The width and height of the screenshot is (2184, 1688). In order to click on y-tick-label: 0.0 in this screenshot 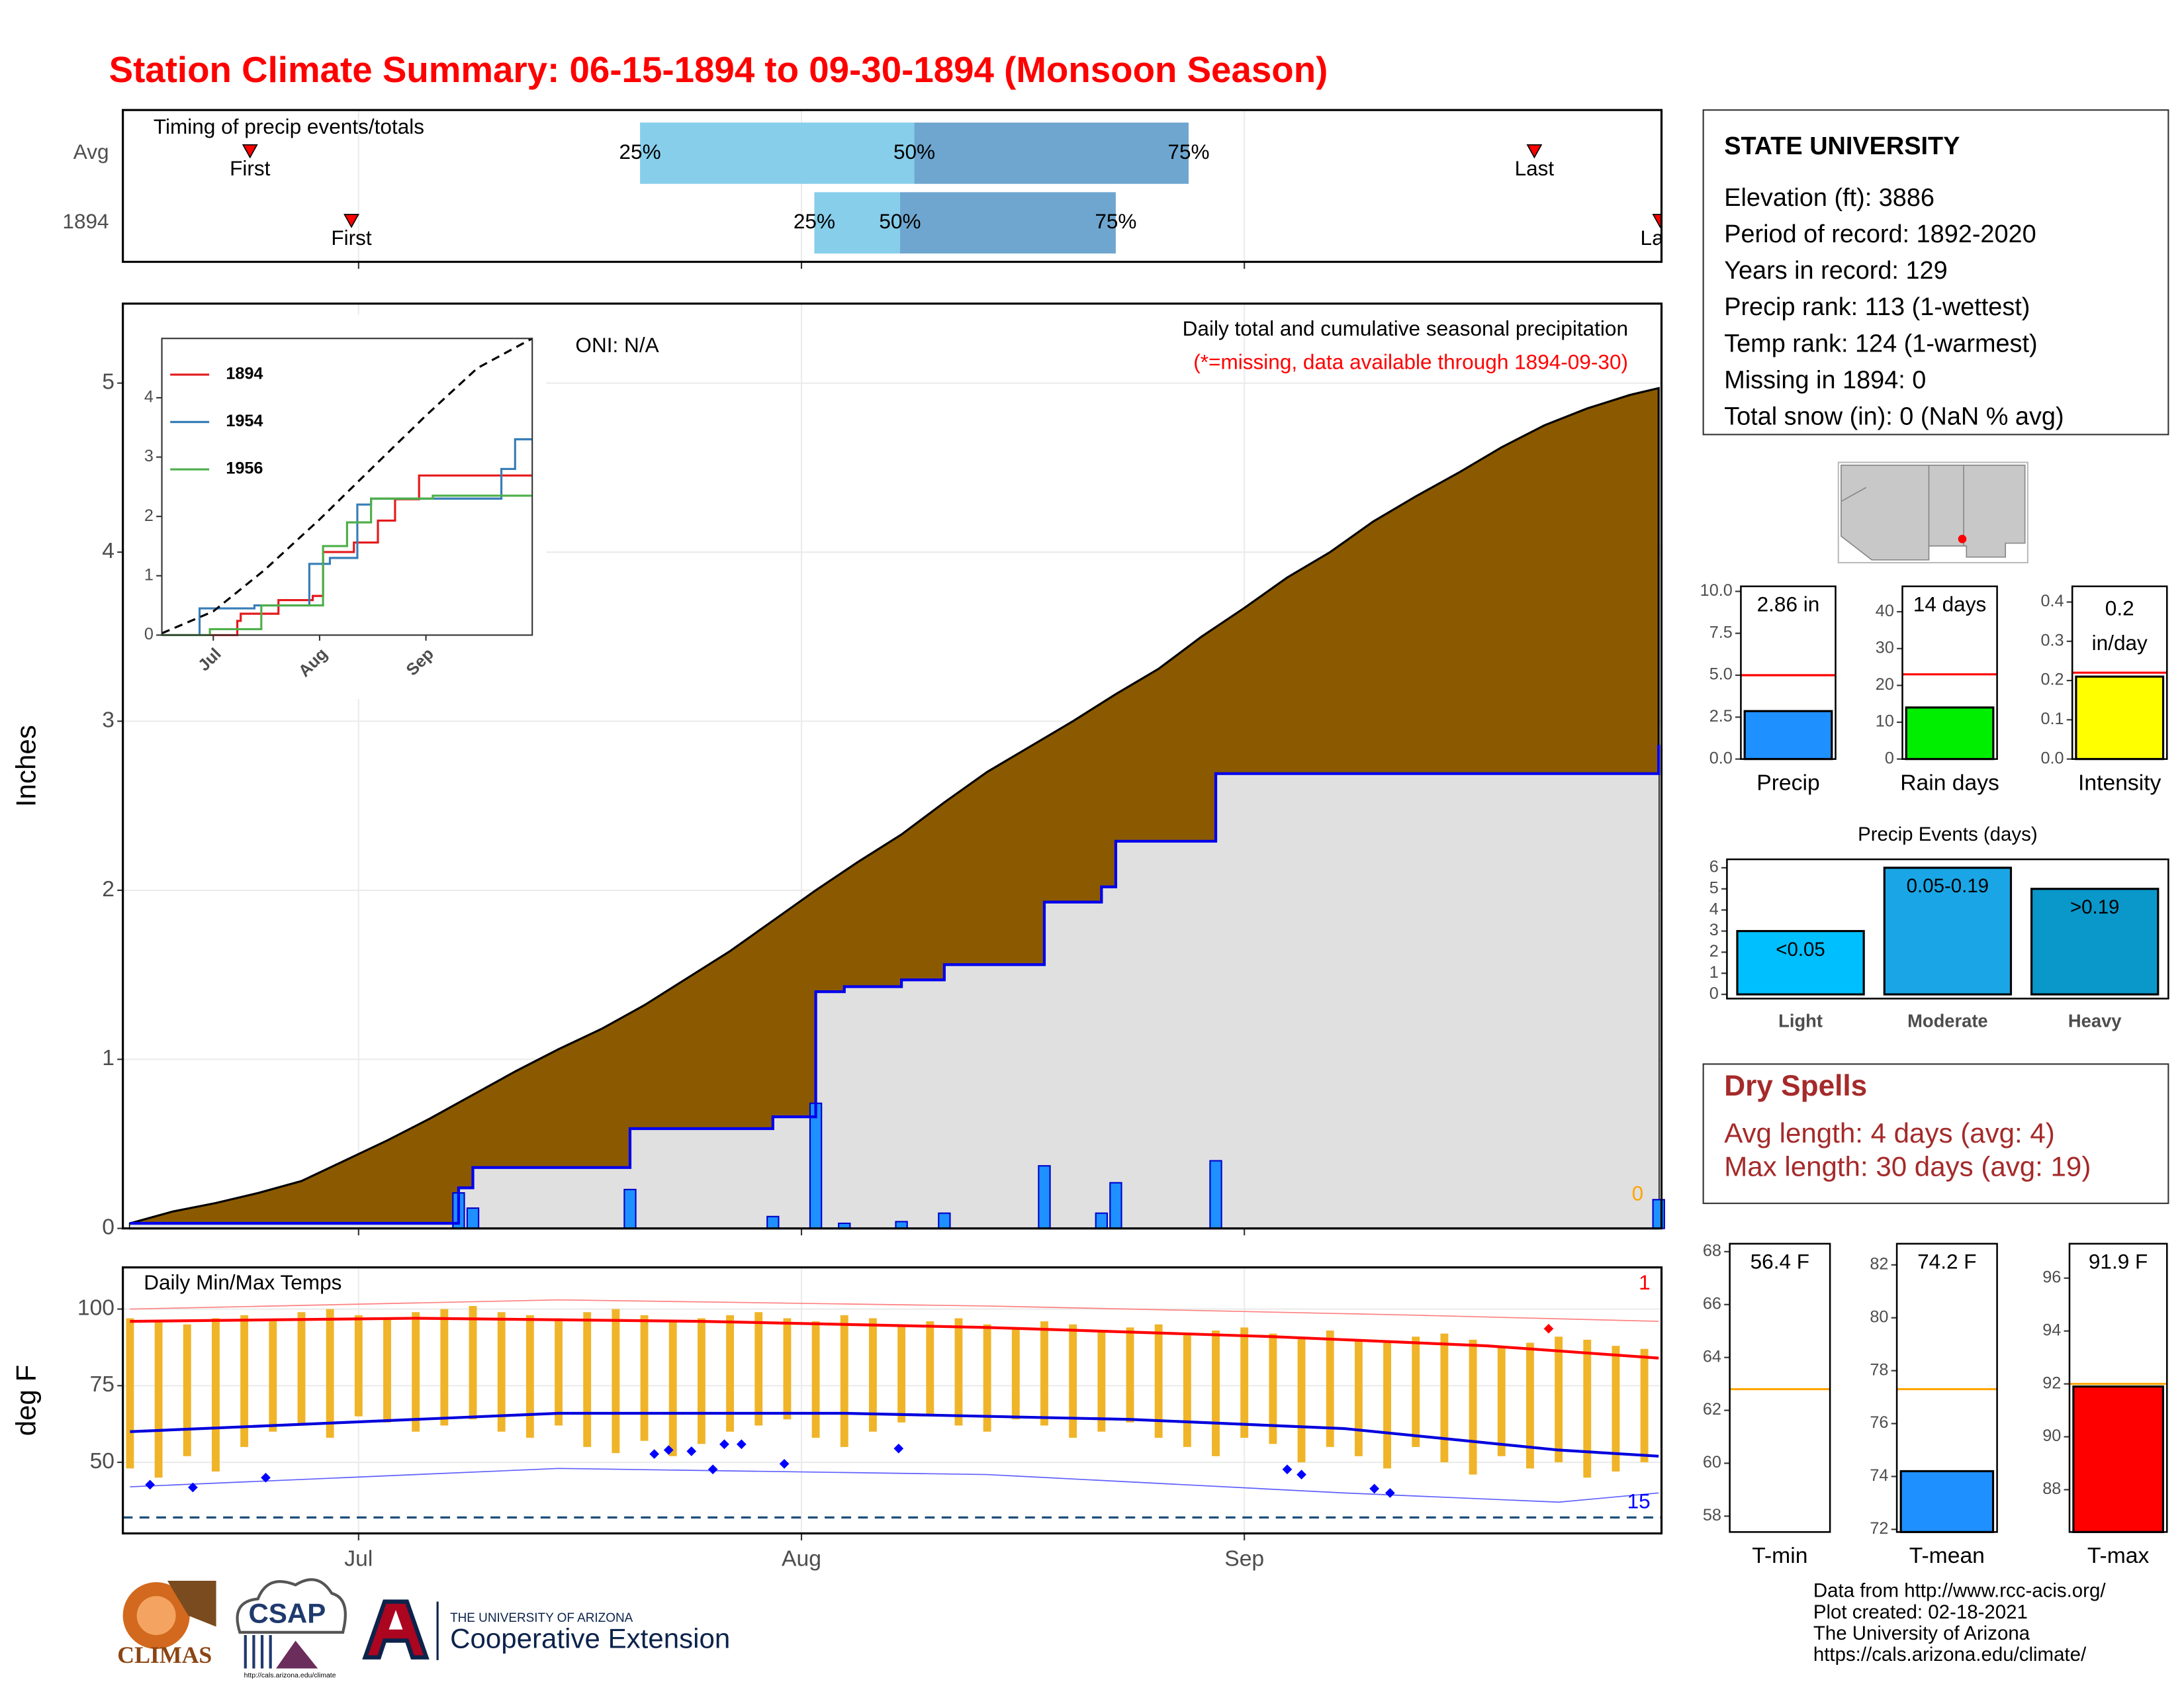, I will do `click(2052, 758)`.